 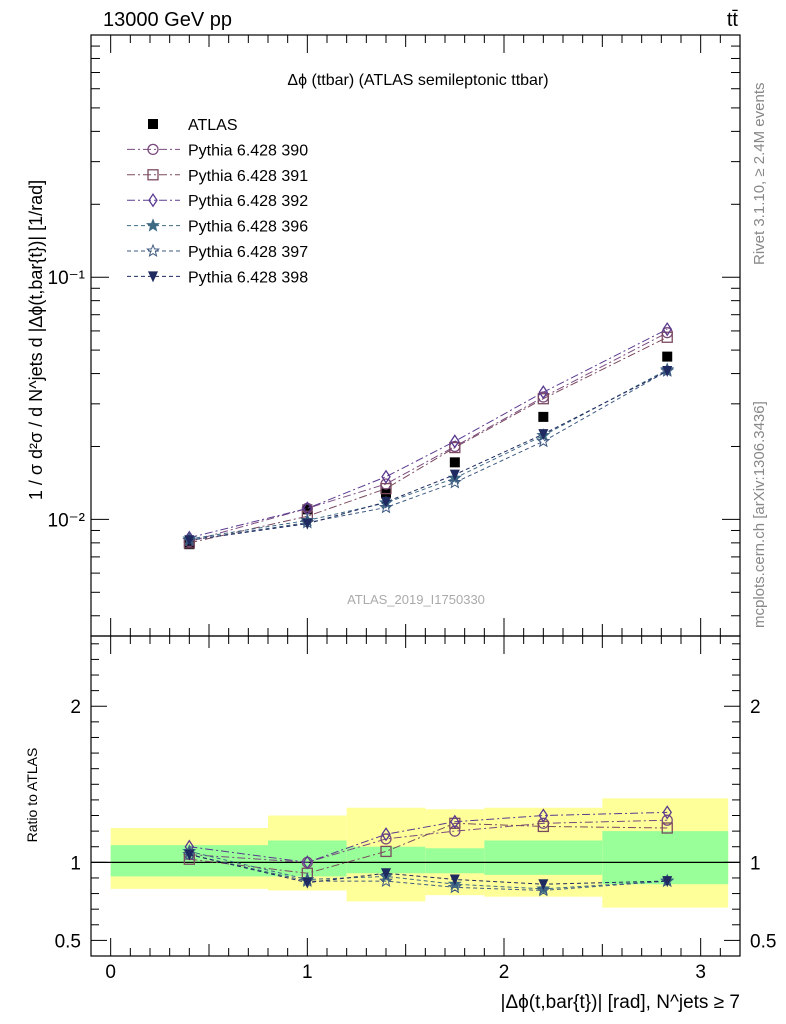 What do you see at coordinates (248, 150) in the screenshot?
I see `legend-label: Pythia 6.428 390` at bounding box center [248, 150].